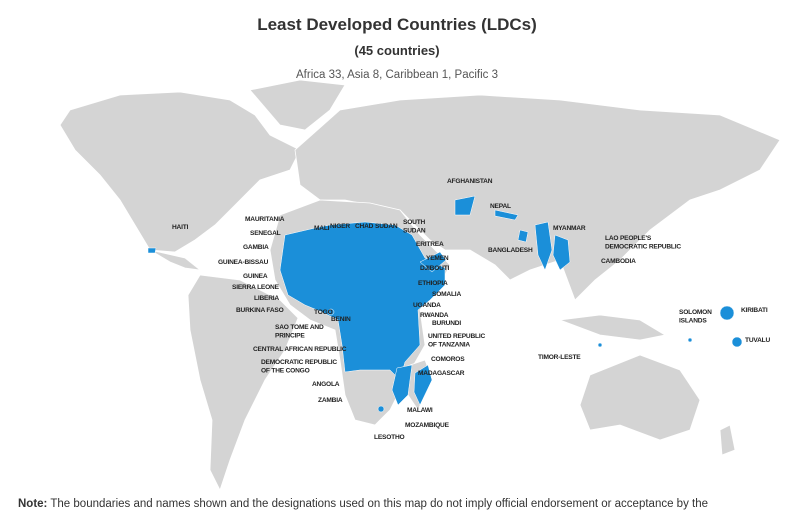 The width and height of the screenshot is (794, 511). Describe the element at coordinates (510, 250) in the screenshot. I see `country-label: BANGLADESH` at that location.